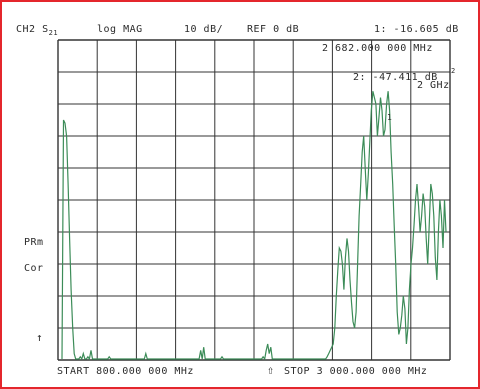  I want to click on start-frequency: START 800.000 000 MHz, so click(125, 371).